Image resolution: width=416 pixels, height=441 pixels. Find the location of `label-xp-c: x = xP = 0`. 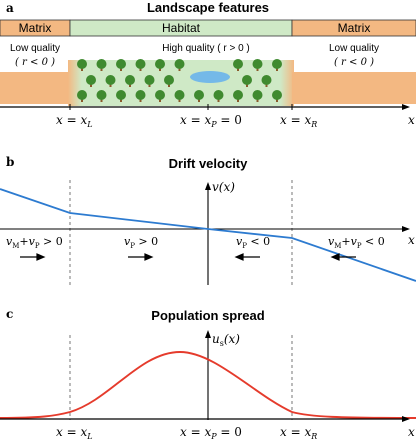

label-xp-c: x = xP = 0 is located at coordinates (211, 433).